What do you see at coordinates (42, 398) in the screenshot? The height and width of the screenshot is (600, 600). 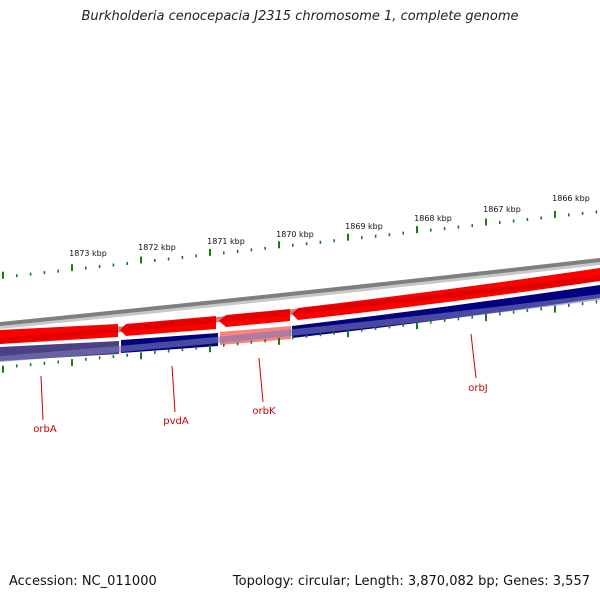 I see `leader-orbA` at bounding box center [42, 398].